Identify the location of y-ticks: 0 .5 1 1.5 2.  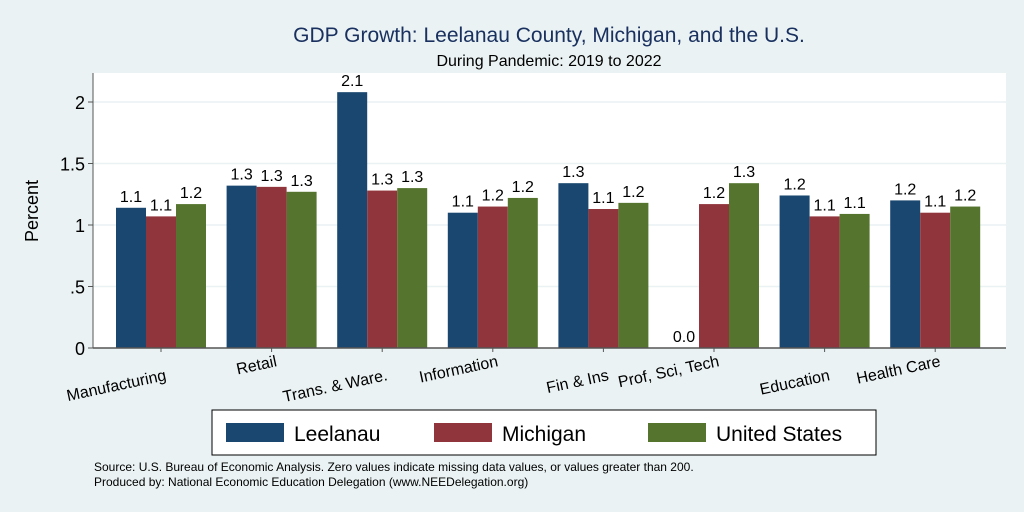
(76, 226).